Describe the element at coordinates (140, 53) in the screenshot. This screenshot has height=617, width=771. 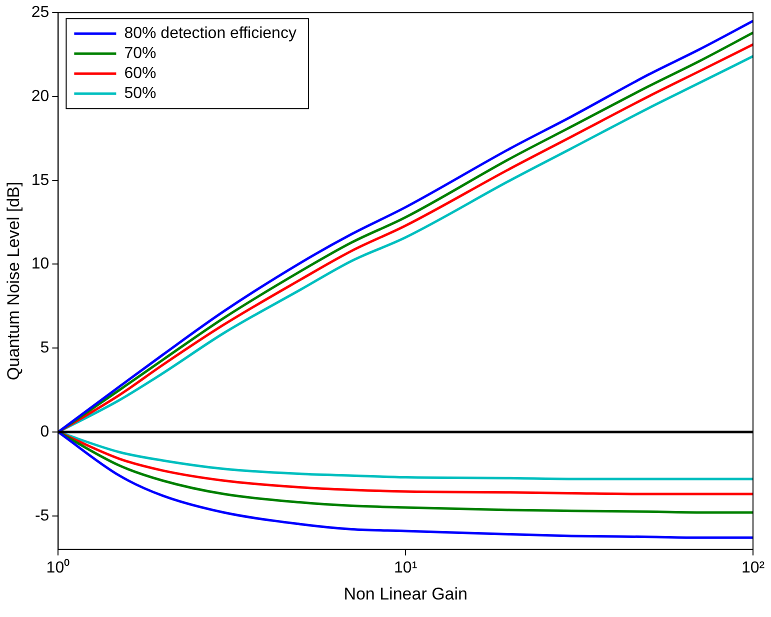
I see `legend-label: 70%` at that location.